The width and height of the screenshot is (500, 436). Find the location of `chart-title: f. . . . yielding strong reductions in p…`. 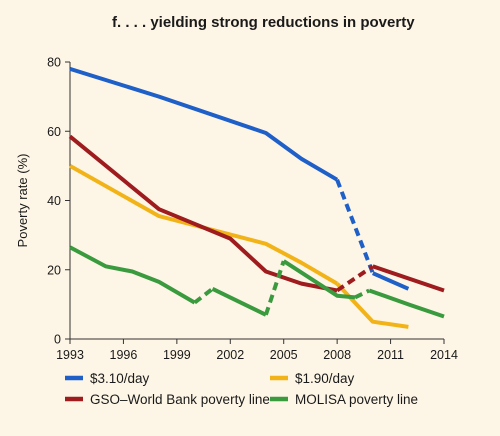

chart-title: f. . . . yielding strong reductions in p… is located at coordinates (263, 22).